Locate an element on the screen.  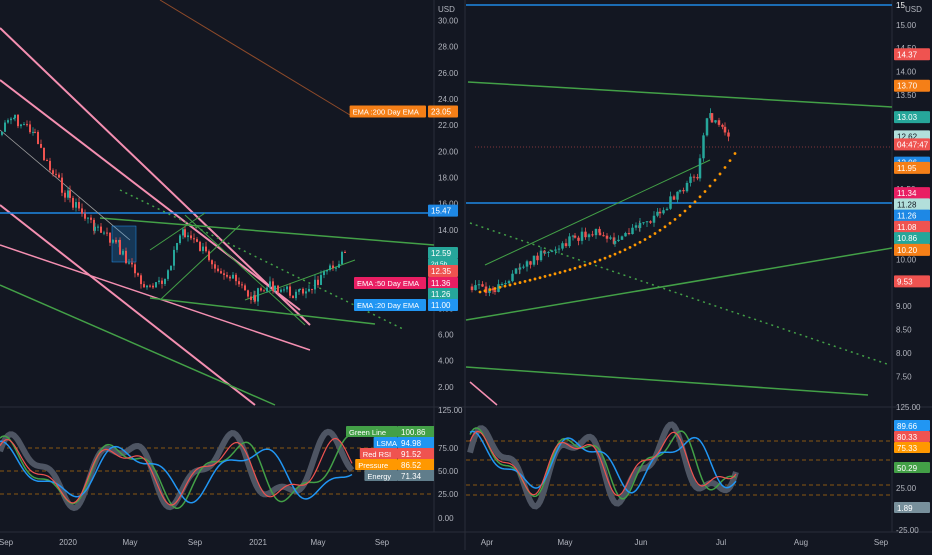
price-badge-value: 11.28 is located at coordinates (907, 204).